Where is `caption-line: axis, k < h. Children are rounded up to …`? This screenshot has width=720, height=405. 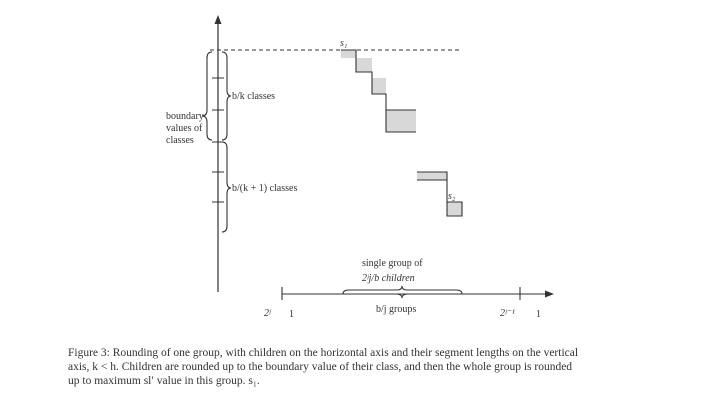 caption-line: axis, k < h. Children are rounded up to … is located at coordinates (320, 367).